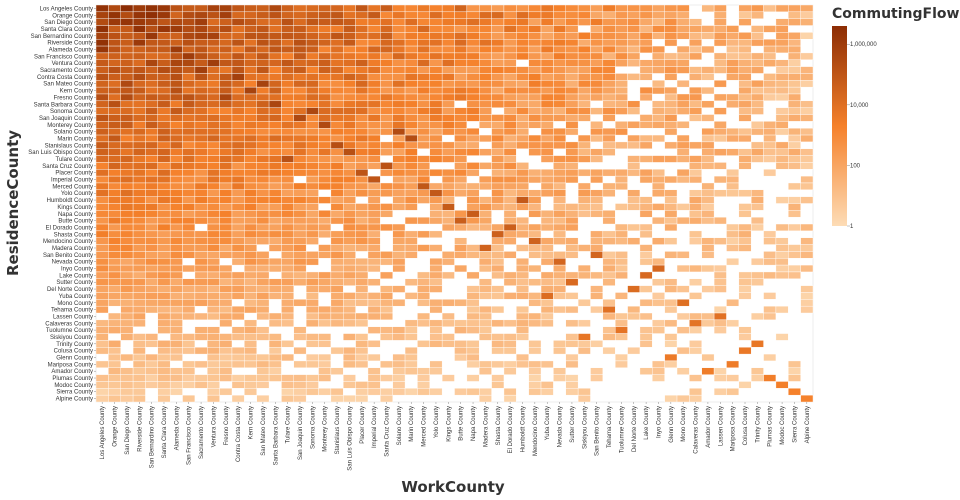 Image resolution: width=960 pixels, height=500 pixels. What do you see at coordinates (75, 139) in the screenshot?
I see `y-tick-label: Marin County` at bounding box center [75, 139].